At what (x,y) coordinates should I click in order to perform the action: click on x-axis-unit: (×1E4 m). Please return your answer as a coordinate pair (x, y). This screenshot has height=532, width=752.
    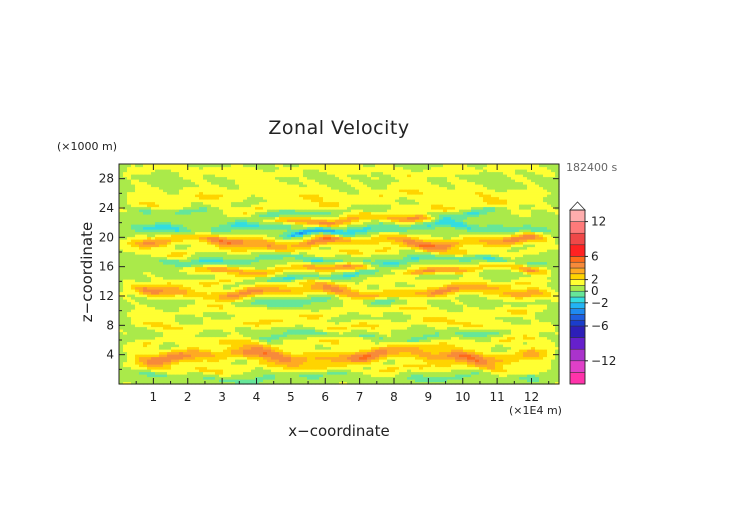
    Looking at the image, I should click on (535, 410).